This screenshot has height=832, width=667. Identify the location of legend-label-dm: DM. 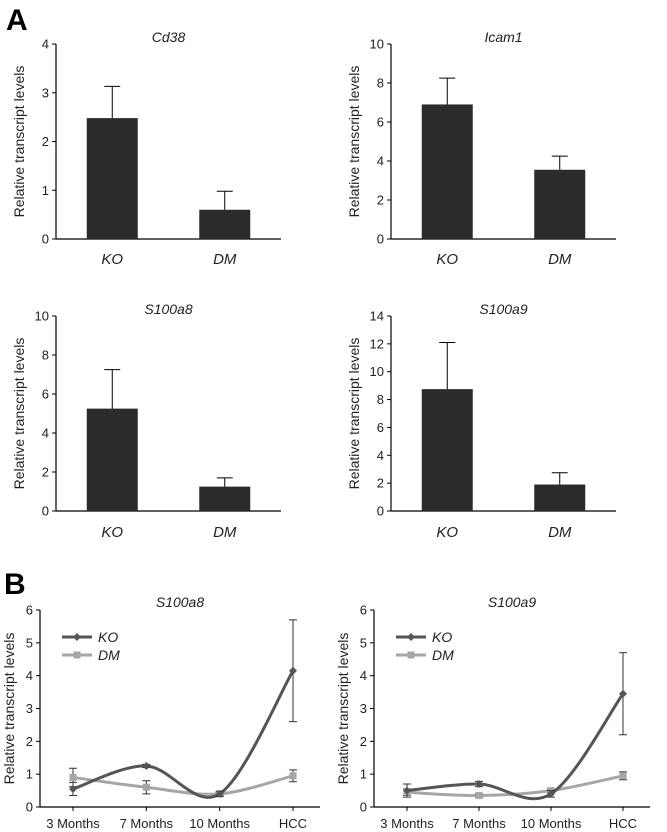
(109, 655).